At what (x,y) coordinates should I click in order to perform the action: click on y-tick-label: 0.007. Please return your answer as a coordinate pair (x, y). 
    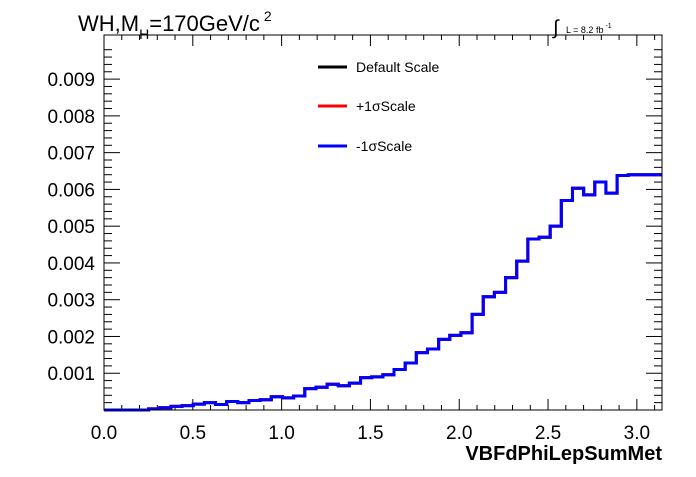
    Looking at the image, I should click on (71, 154).